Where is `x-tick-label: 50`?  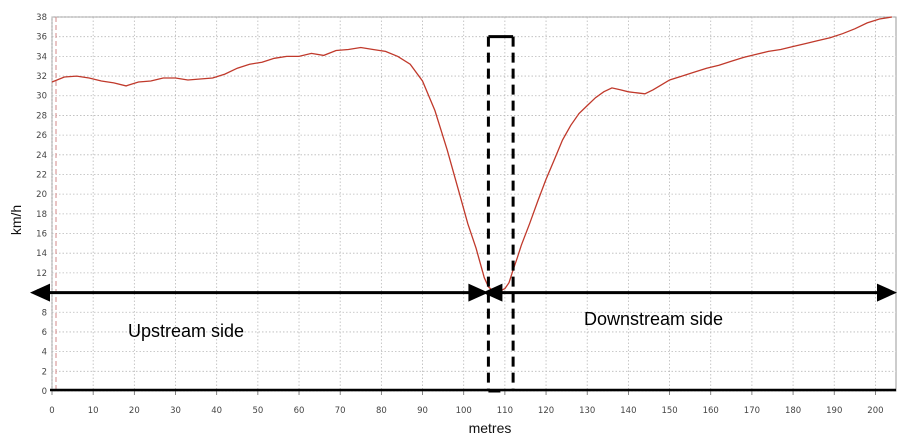 x-tick-label: 50 is located at coordinates (257, 411).